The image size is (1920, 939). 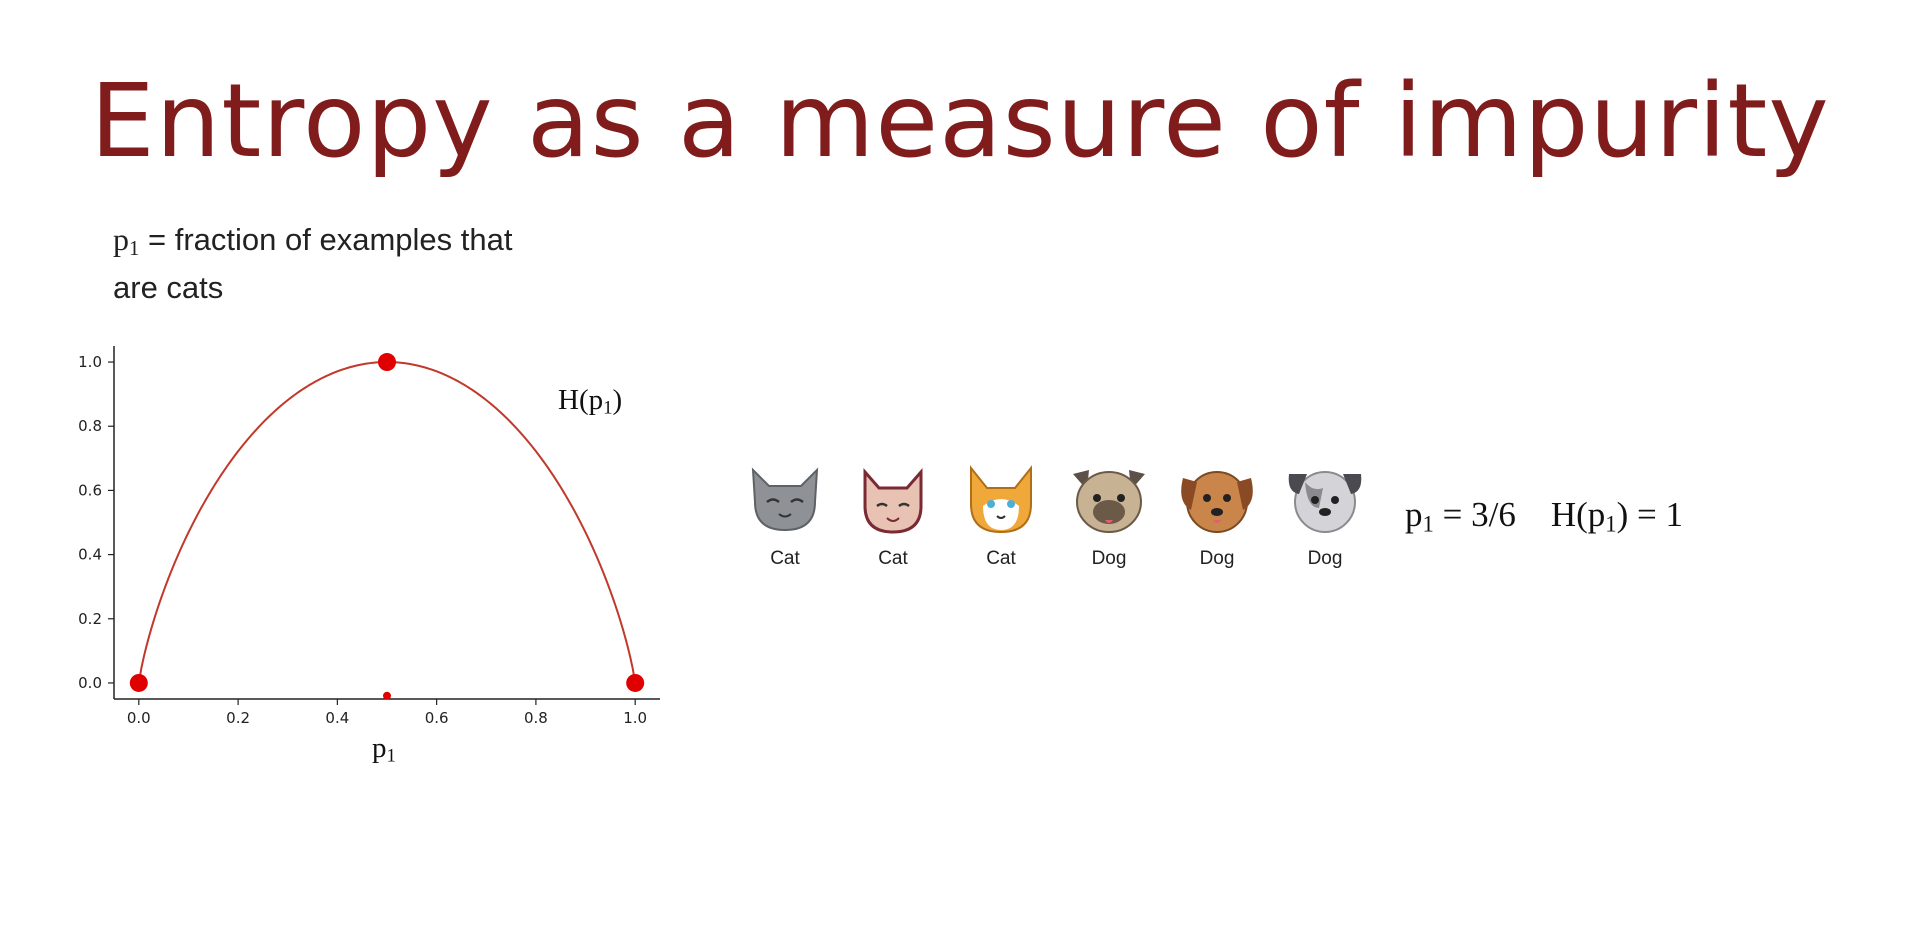 I want to click on h-value: H(p1) = 1, so click(x=1617, y=516).